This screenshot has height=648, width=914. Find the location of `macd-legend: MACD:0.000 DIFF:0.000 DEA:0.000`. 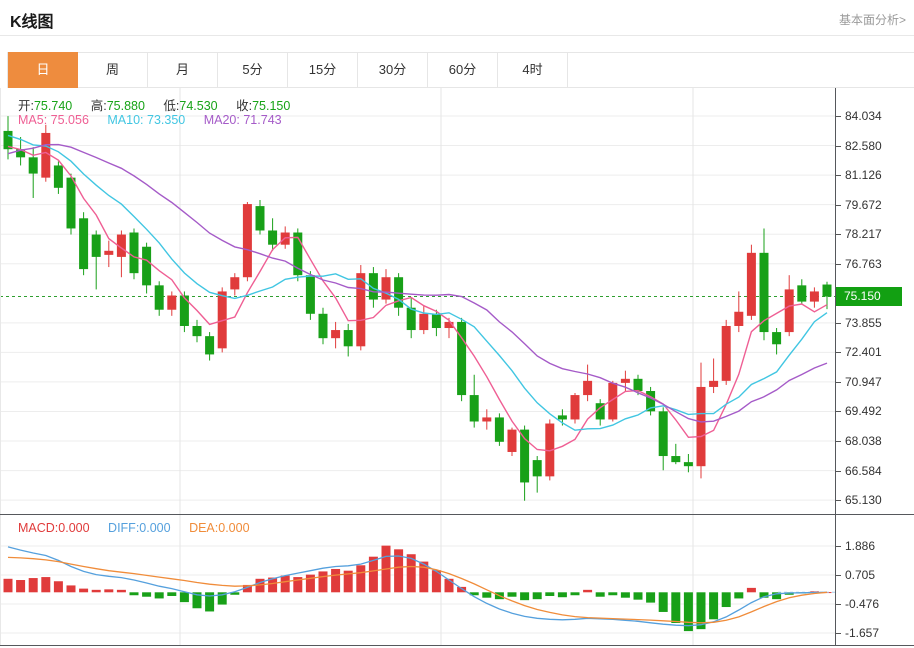

macd-legend: MACD:0.000 DIFF:0.000 DEA:0.000 is located at coordinates (141, 528).